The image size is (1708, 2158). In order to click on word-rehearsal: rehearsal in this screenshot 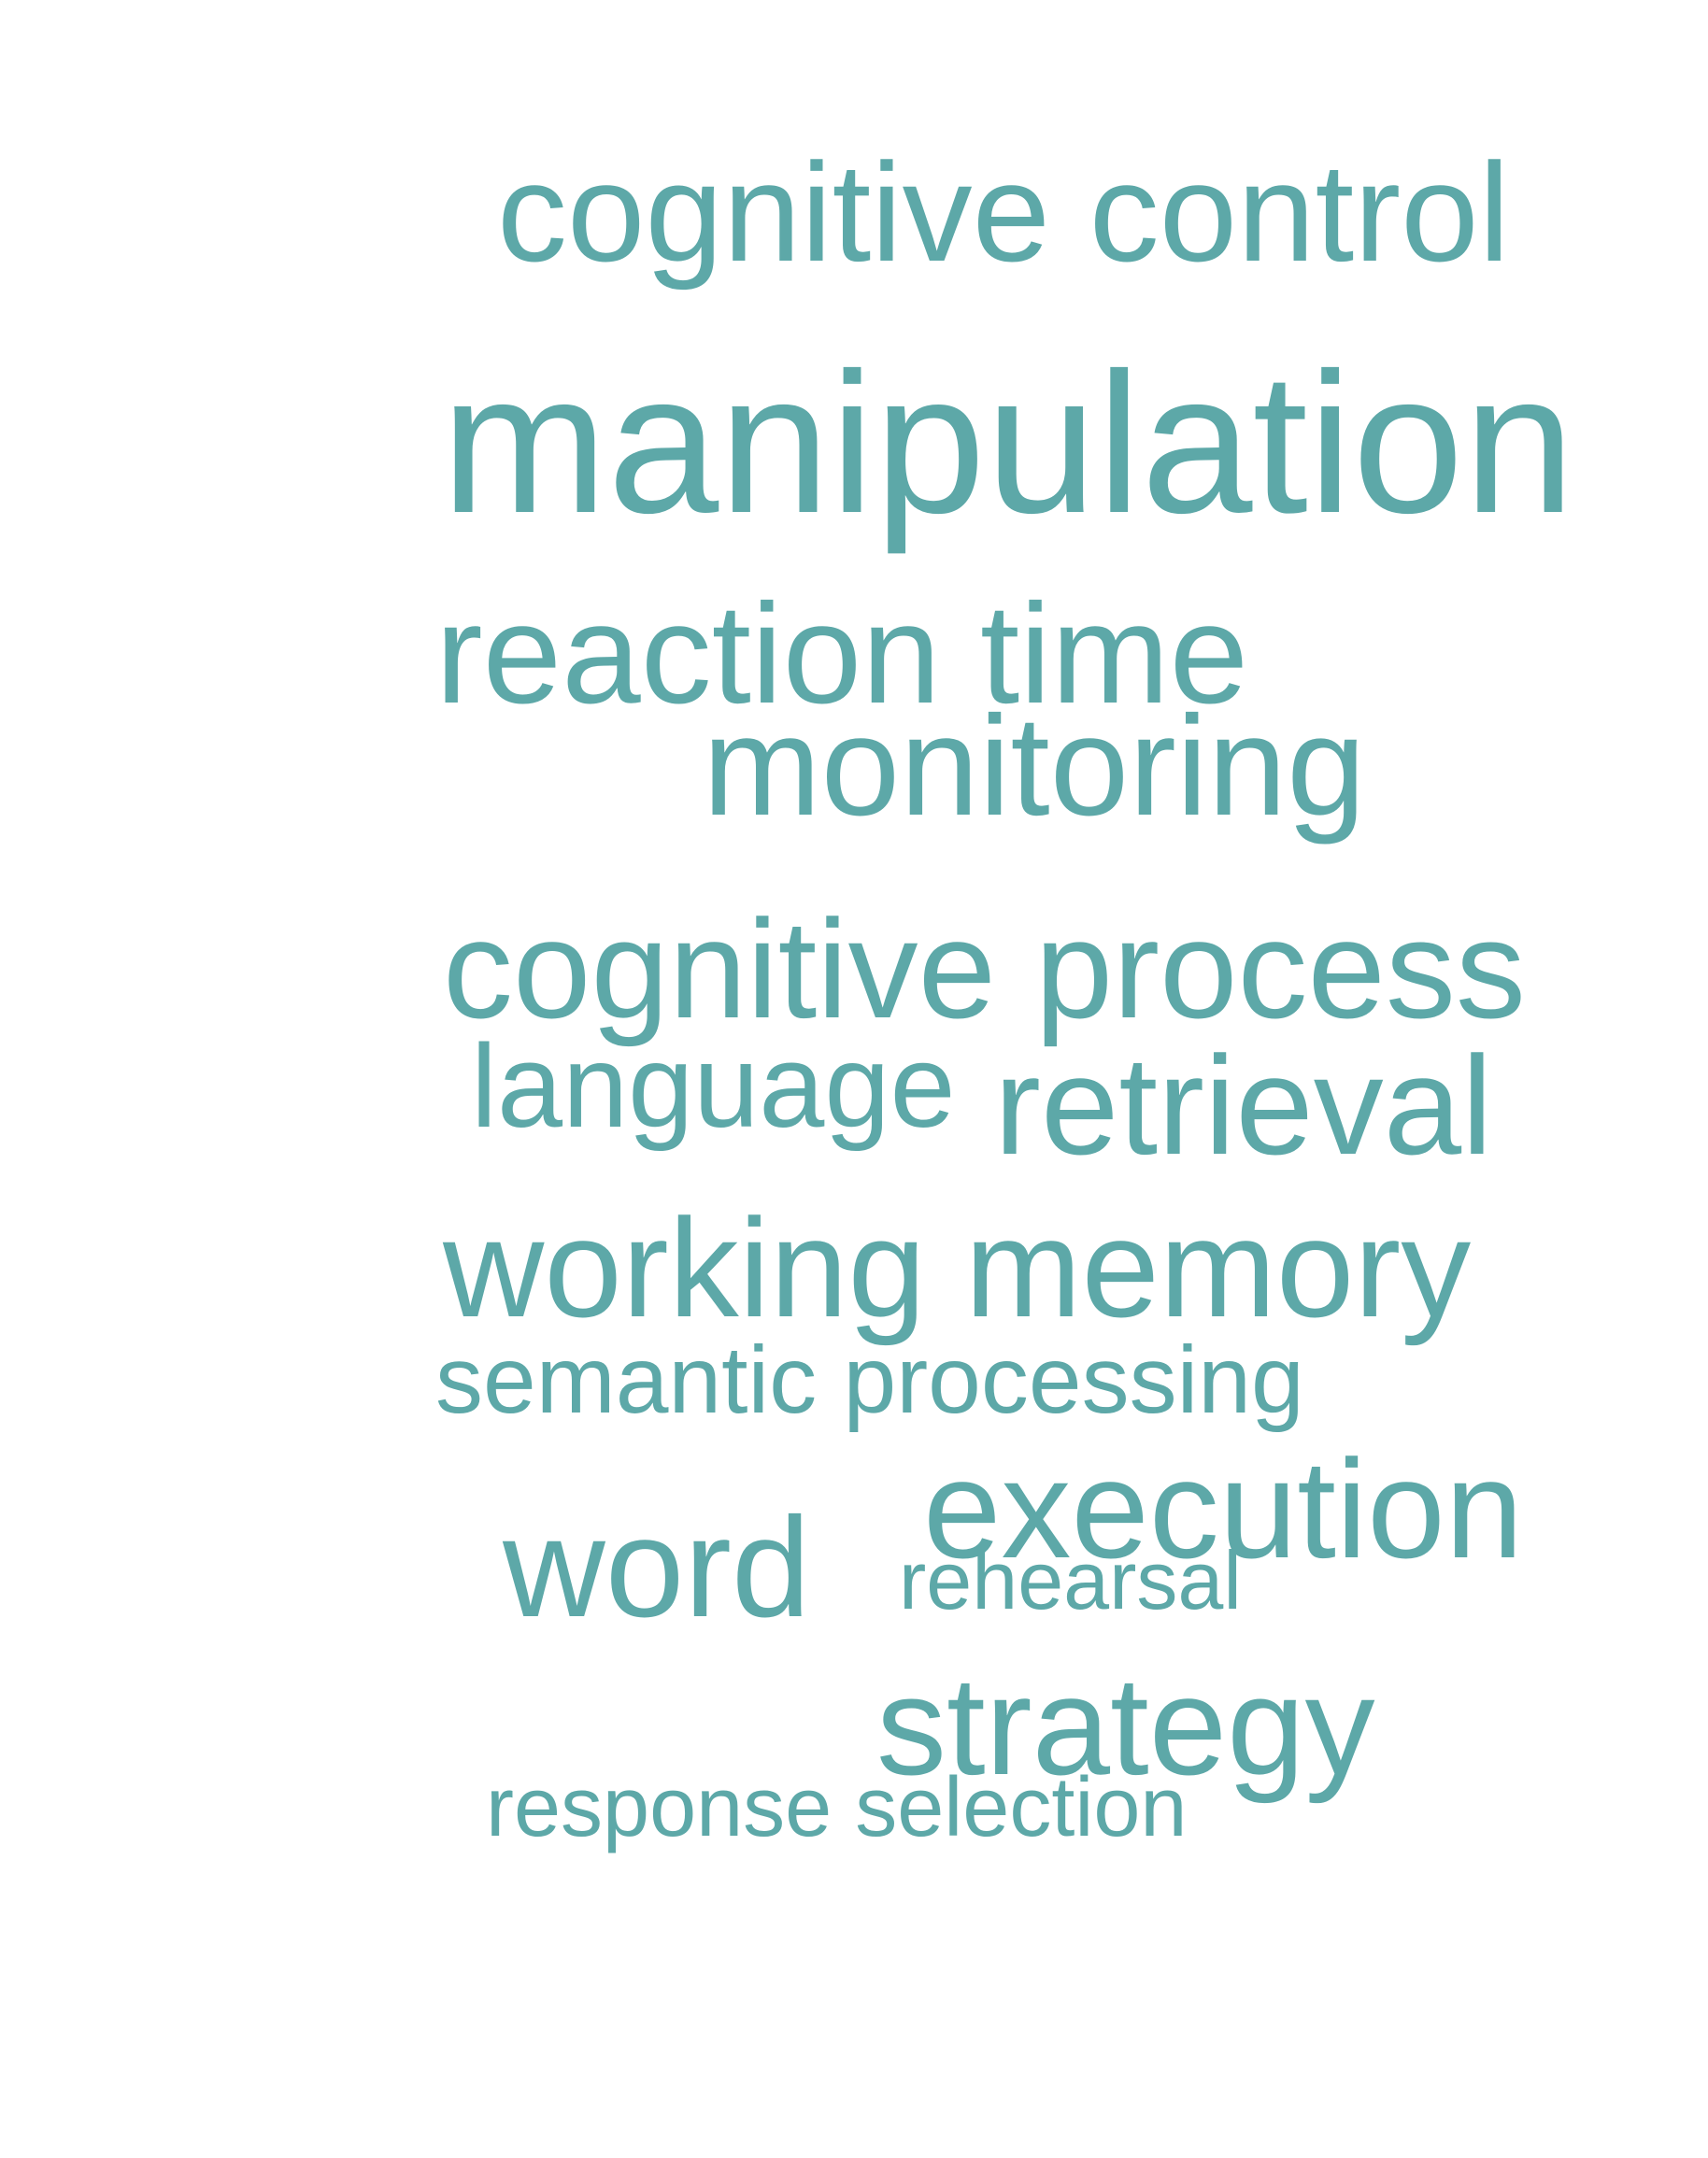, I will do `click(1070, 1580)`.